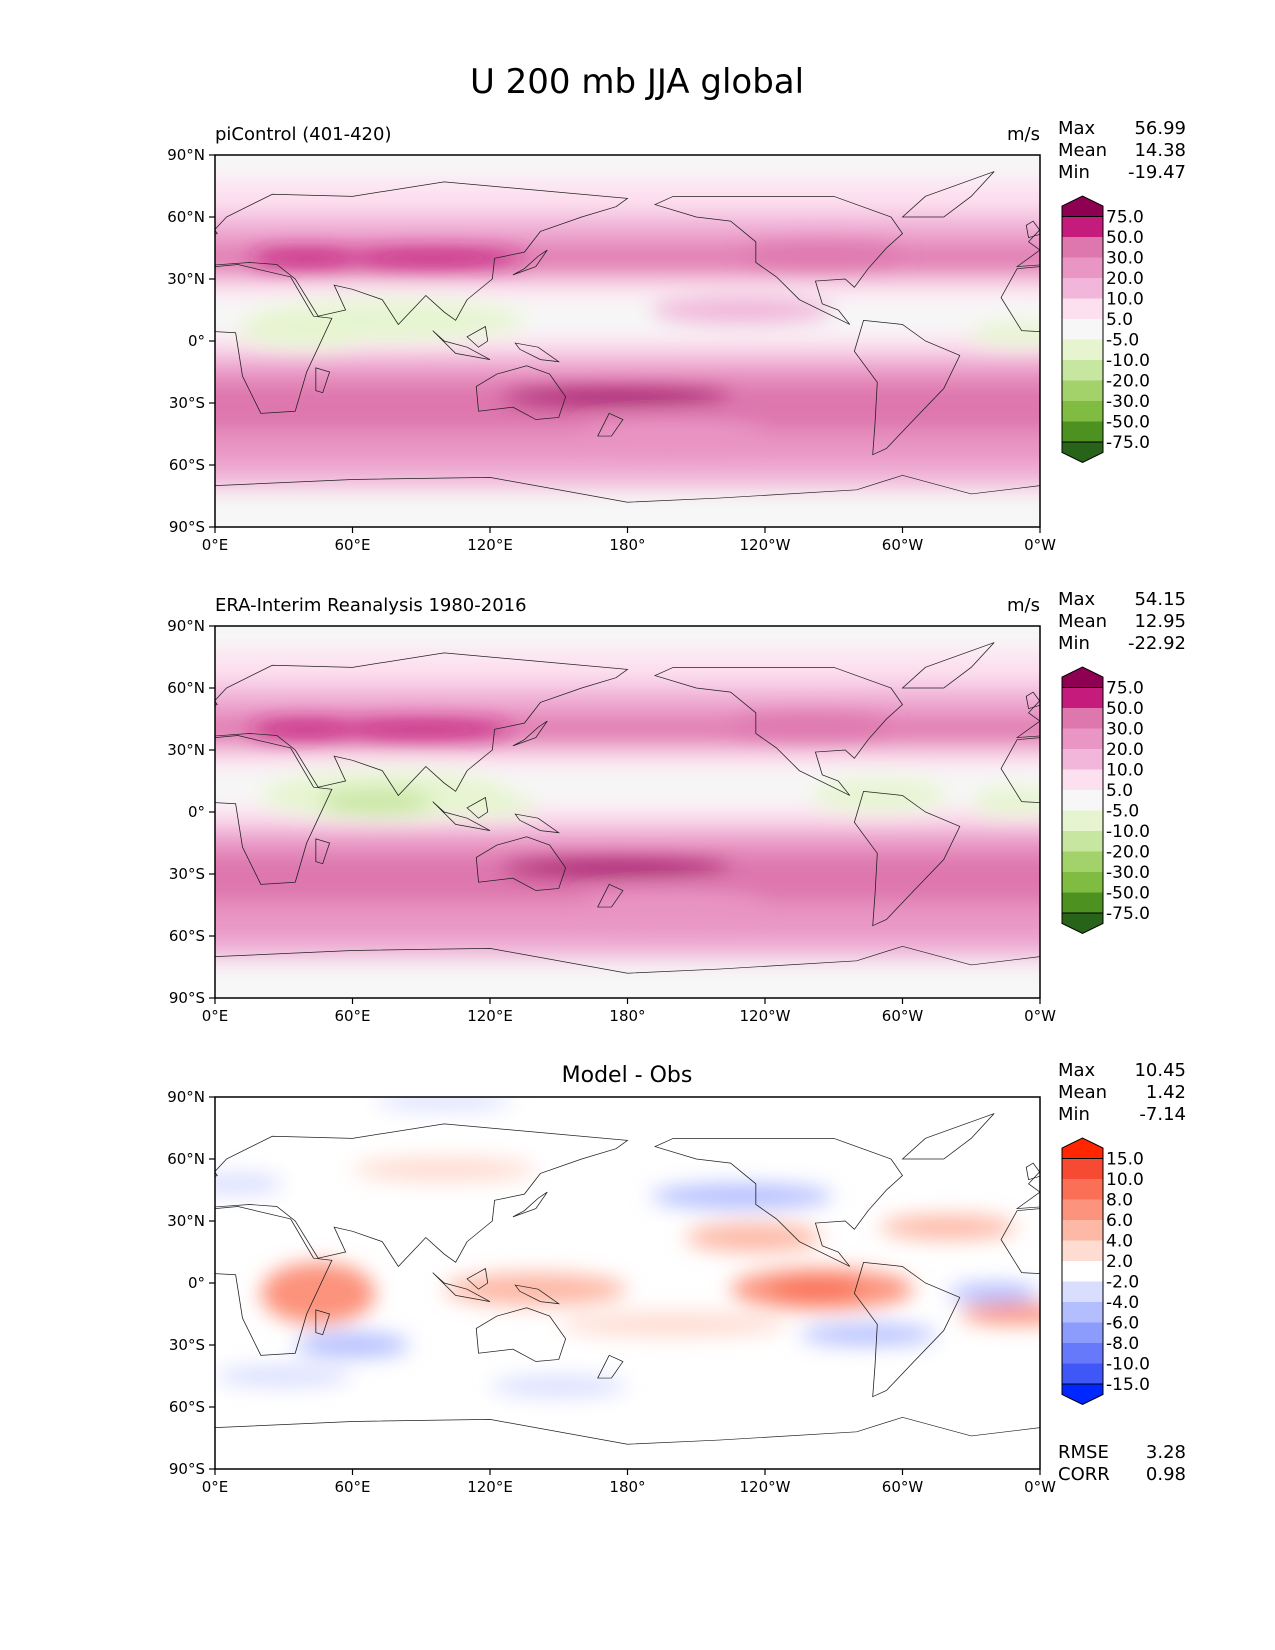 This screenshot has width=1275, height=1650. What do you see at coordinates (1128, 1365) in the screenshot?
I see `colorbar-tick-label: -10.0` at bounding box center [1128, 1365].